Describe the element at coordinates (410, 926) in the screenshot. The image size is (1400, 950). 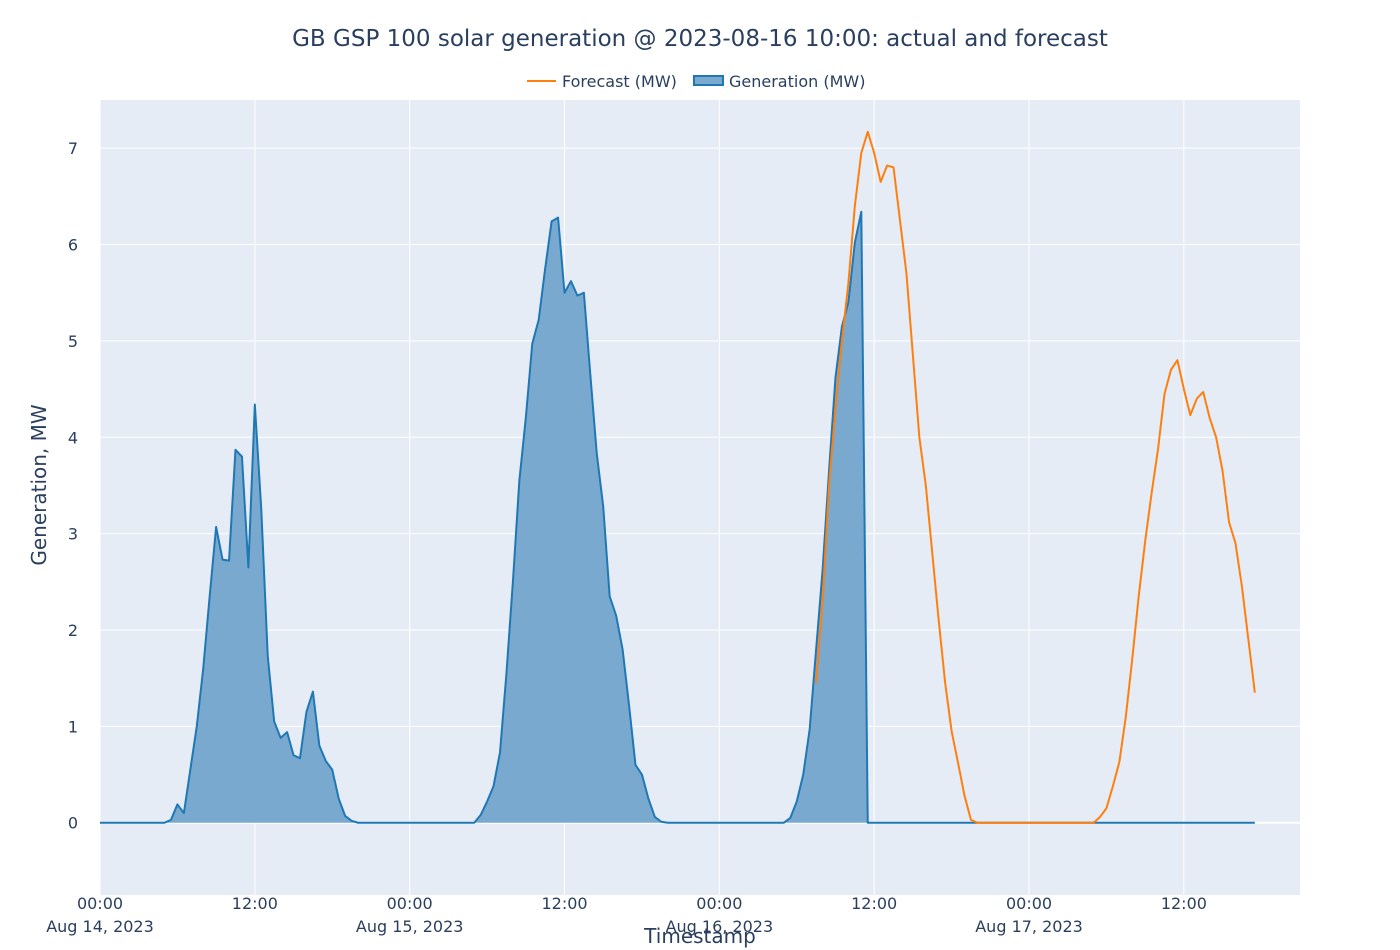
I see `x-tick-date-label: Aug 15, 2023` at that location.